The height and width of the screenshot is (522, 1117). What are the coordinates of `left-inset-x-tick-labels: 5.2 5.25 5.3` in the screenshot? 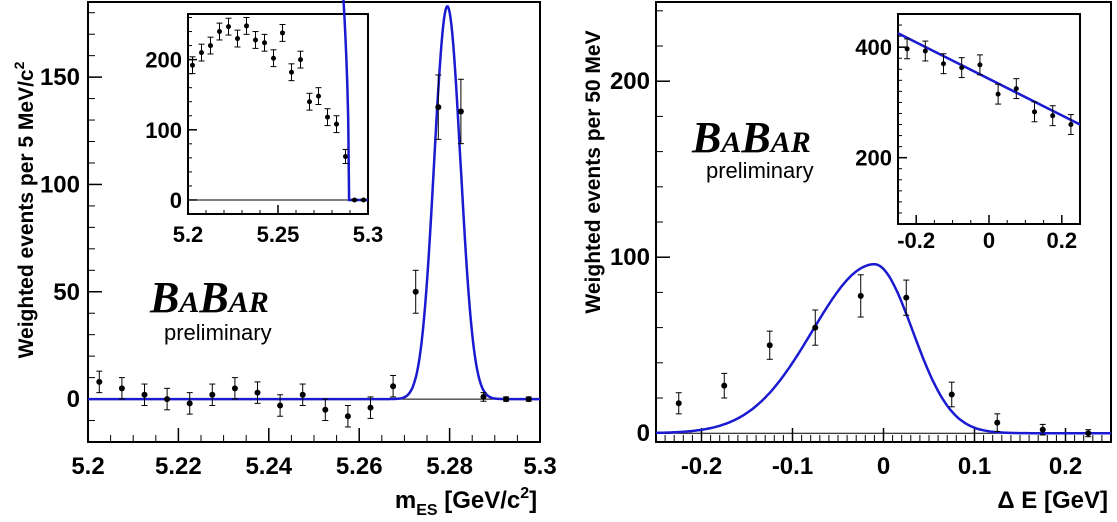 It's located at (278, 234).